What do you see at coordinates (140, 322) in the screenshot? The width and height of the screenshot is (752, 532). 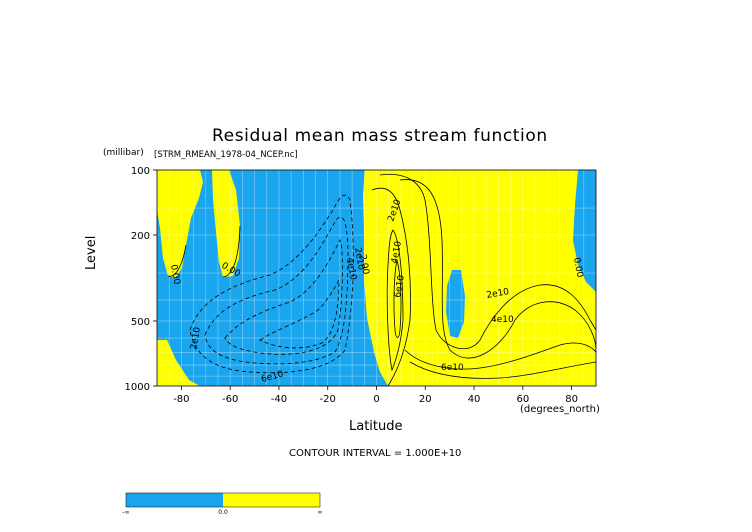 I see `y-tick-label: 500` at bounding box center [140, 322].